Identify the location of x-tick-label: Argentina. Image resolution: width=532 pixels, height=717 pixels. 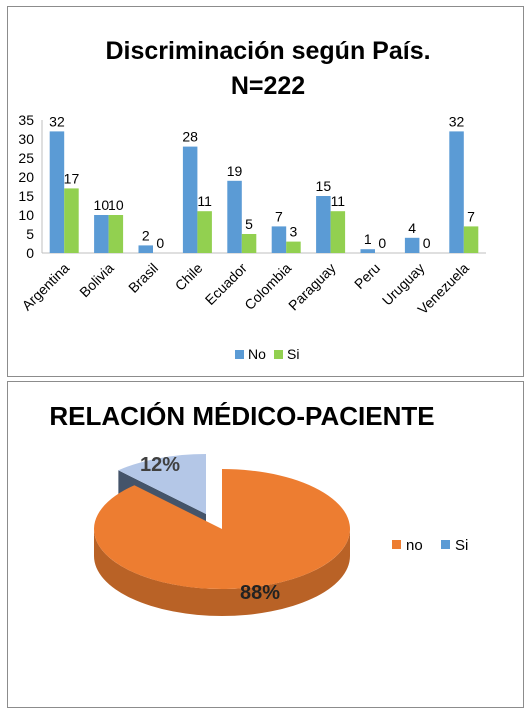
(46, 287).